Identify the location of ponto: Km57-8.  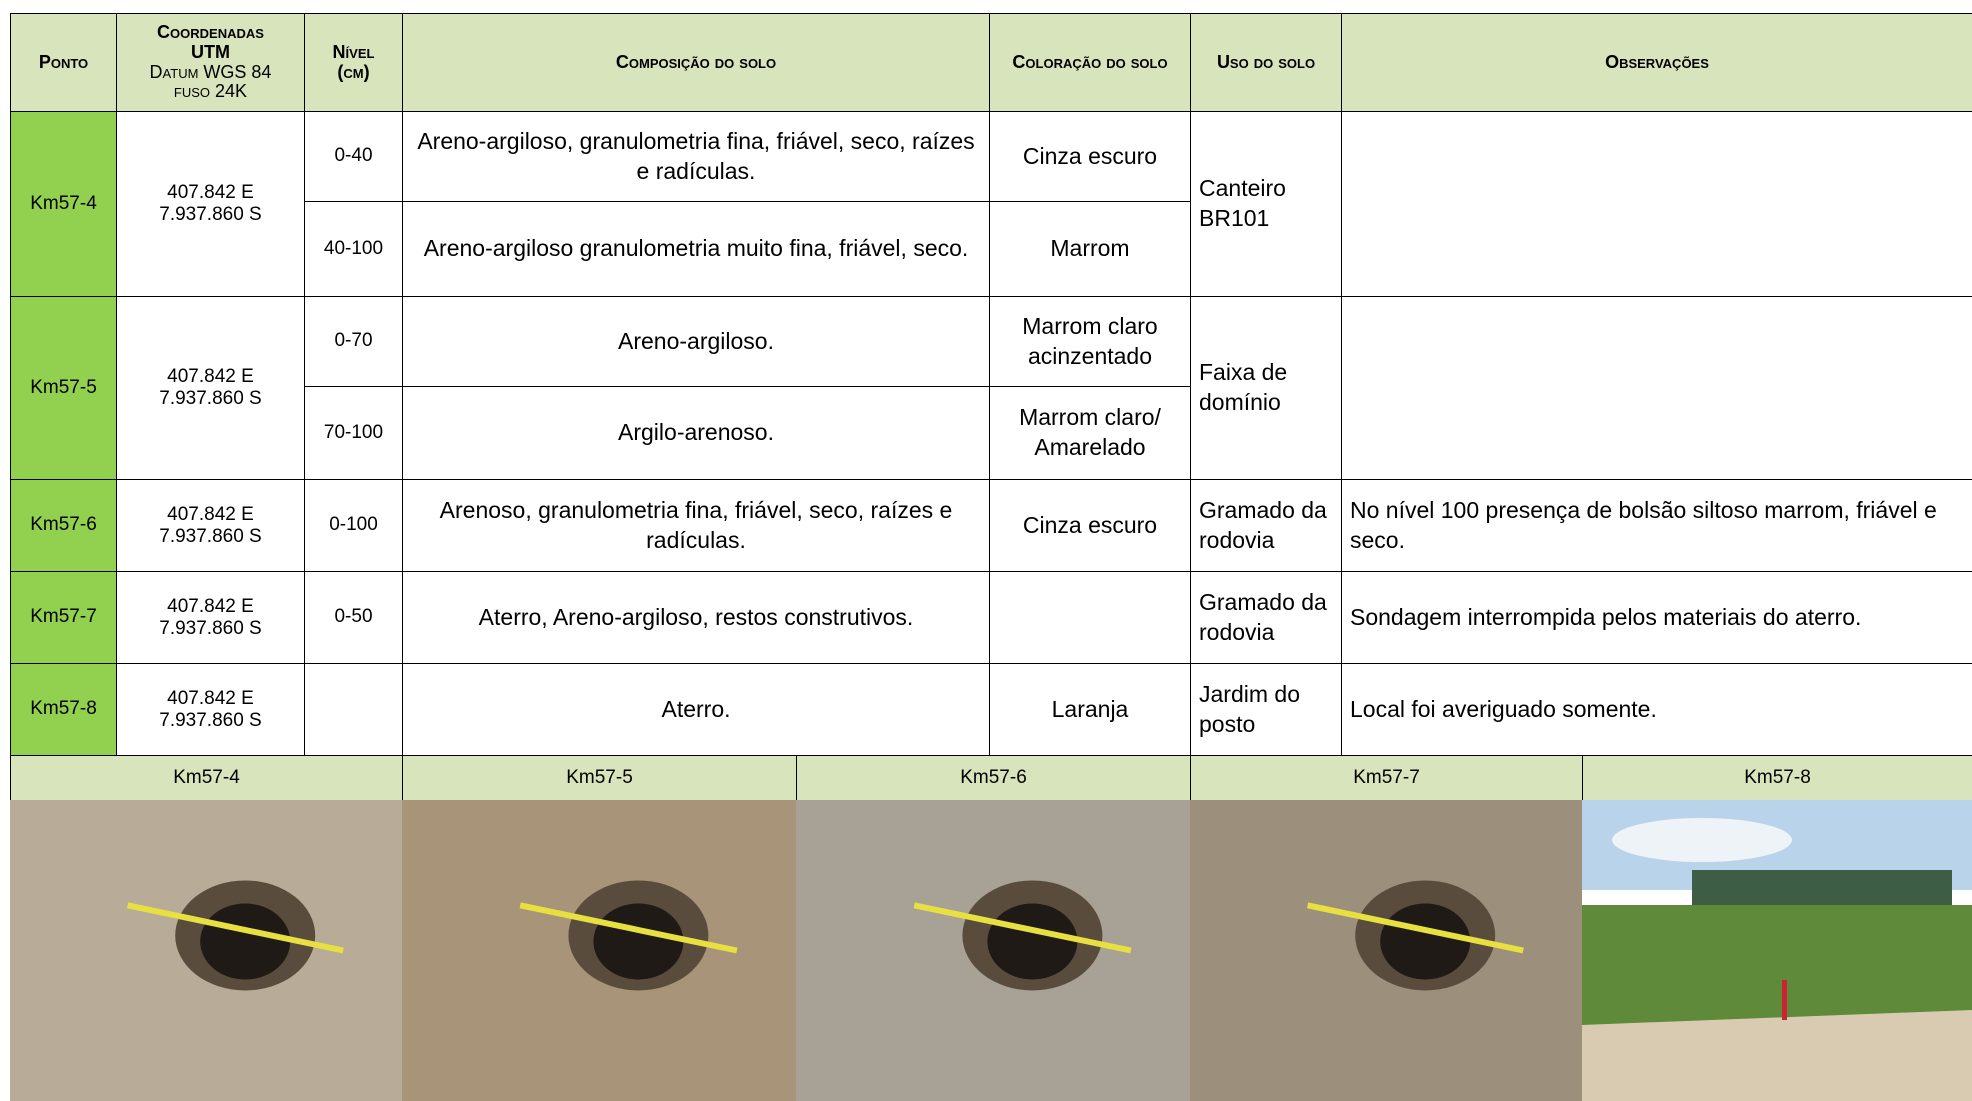
(63, 709).